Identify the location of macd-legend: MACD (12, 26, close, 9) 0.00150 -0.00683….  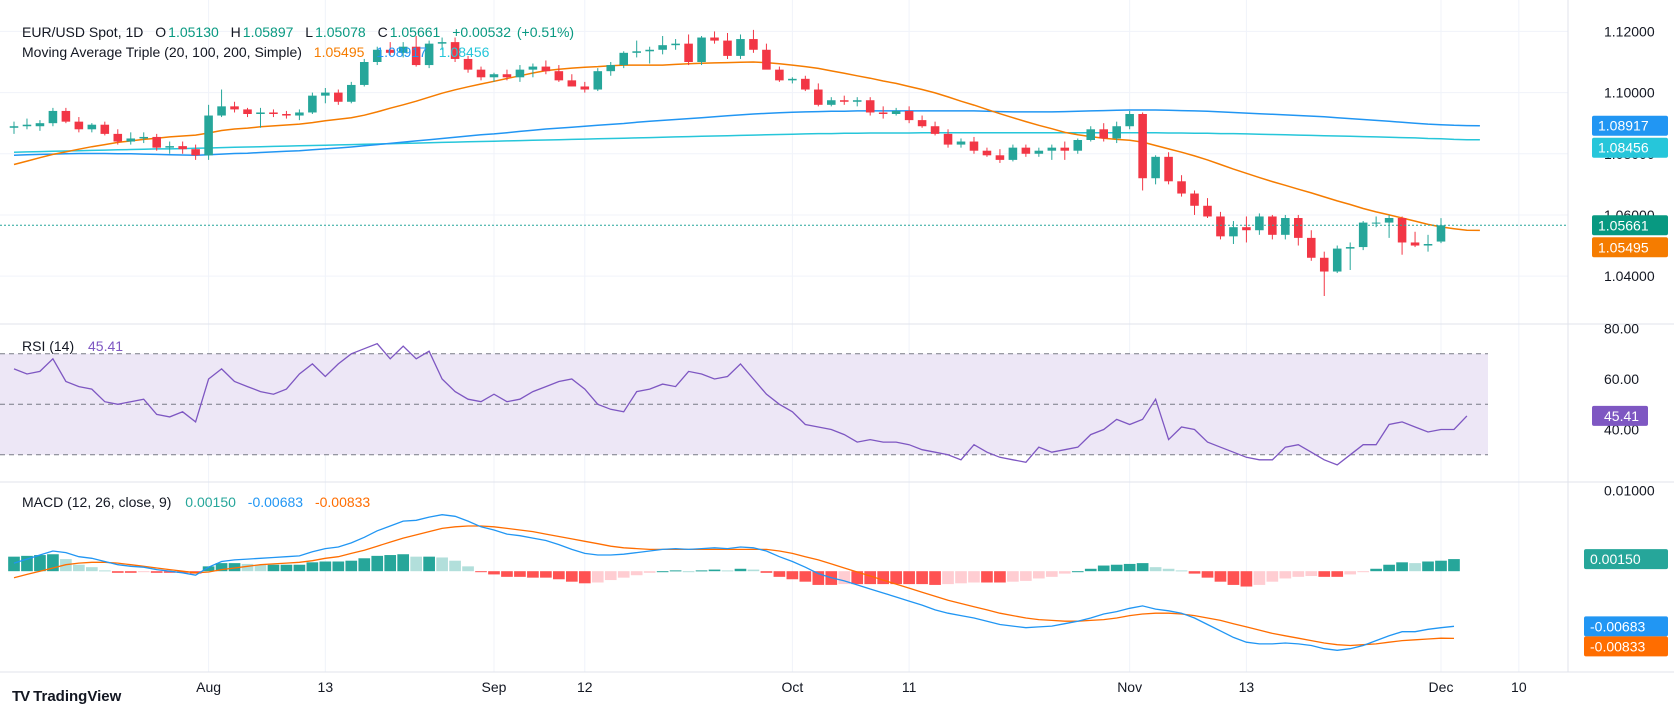
(197, 502).